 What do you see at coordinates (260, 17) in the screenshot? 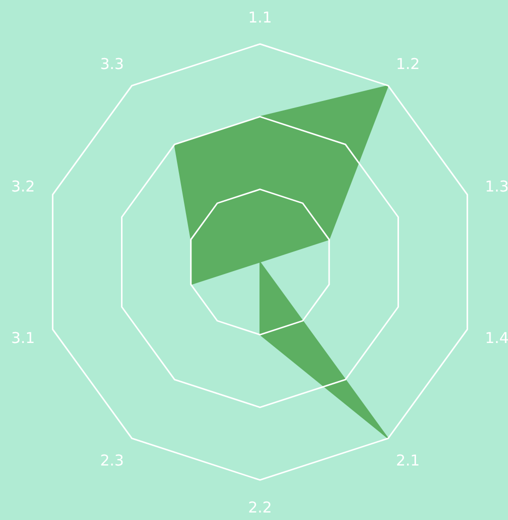
I see `spoke-label: 1.1` at bounding box center [260, 17].